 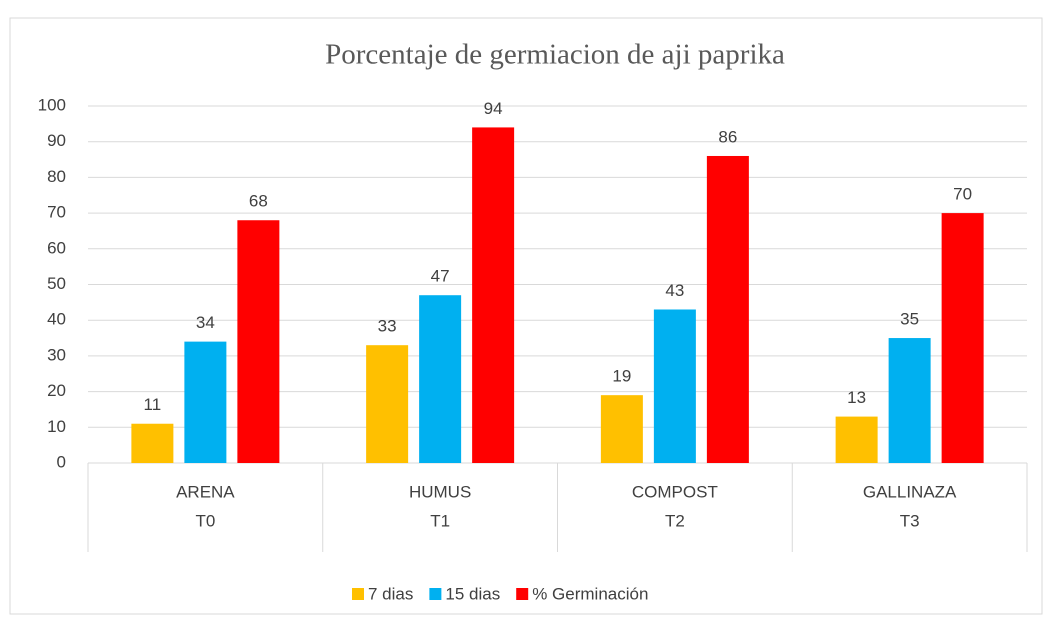 What do you see at coordinates (910, 520) in the screenshot?
I see `x-group-label: T3` at bounding box center [910, 520].